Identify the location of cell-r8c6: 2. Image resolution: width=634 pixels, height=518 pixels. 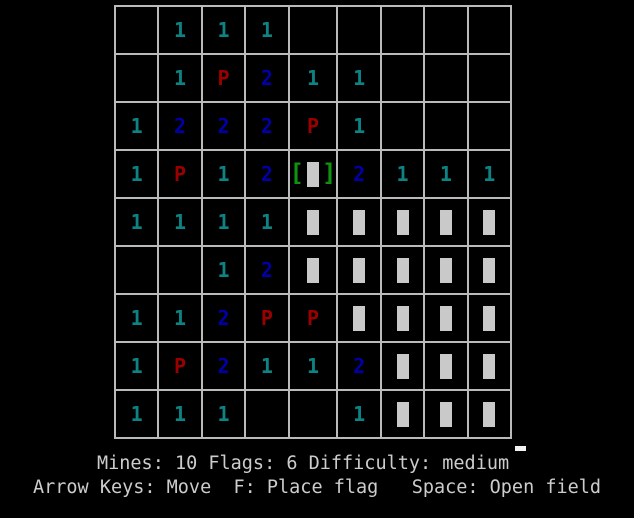
(359, 366).